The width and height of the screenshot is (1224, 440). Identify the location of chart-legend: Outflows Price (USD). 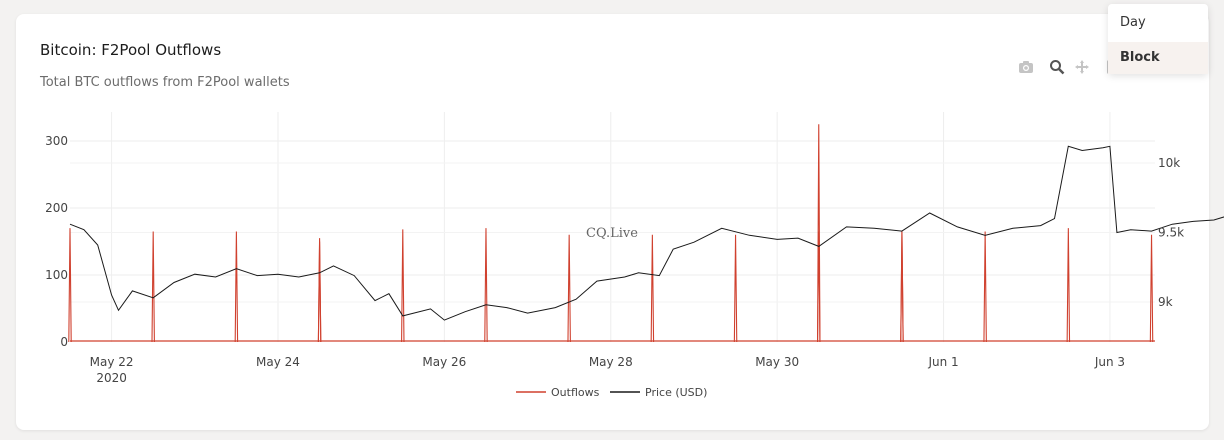
(611, 392).